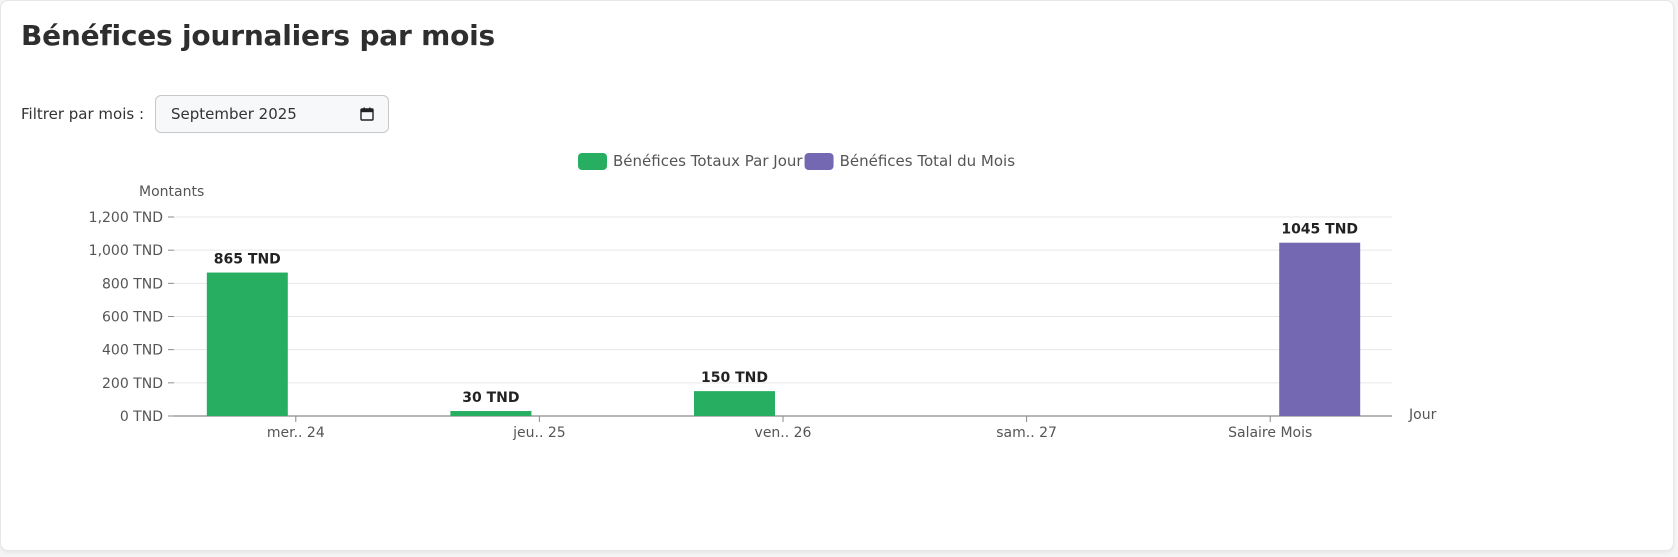  I want to click on y-tick-label: 1,200 TND, so click(126, 218).